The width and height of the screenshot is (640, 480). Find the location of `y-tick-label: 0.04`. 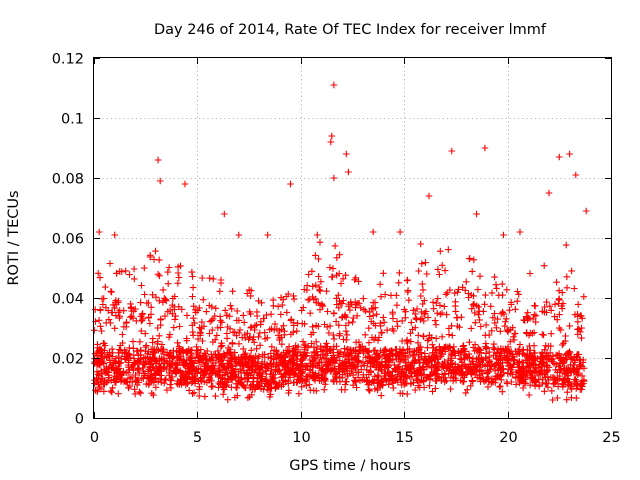

y-tick-label: 0.04 is located at coordinates (68, 300).